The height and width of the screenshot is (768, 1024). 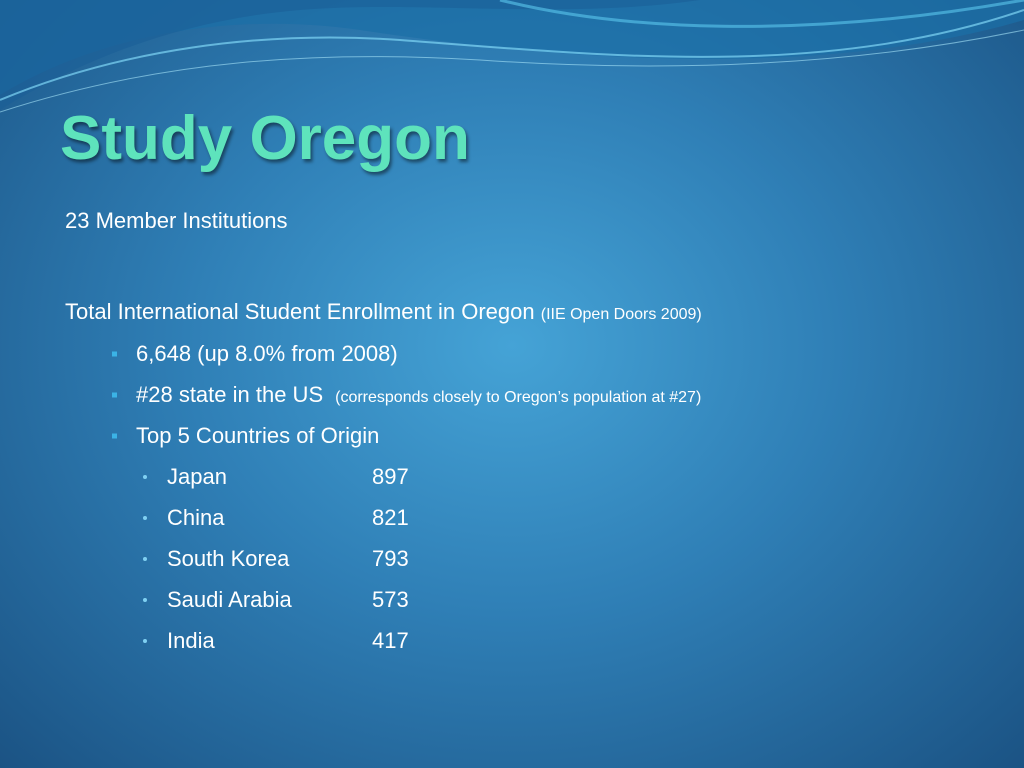 I want to click on country-count: 821, so click(x=390, y=517).